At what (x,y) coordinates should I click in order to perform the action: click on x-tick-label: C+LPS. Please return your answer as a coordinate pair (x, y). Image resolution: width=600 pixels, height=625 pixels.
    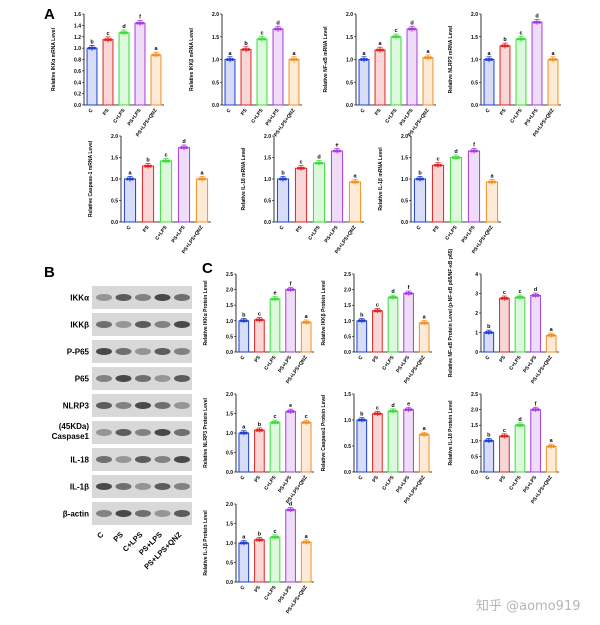
    Looking at the image, I should click on (119, 115).